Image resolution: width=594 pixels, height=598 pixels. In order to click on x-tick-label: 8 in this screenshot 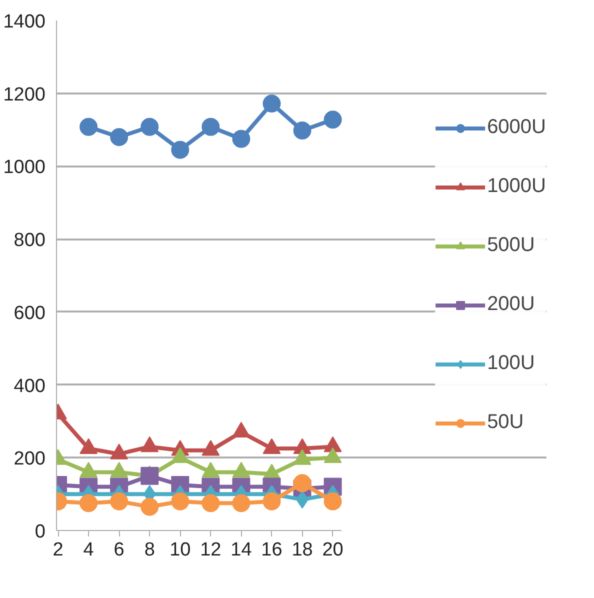, I will do `click(149, 550)`.